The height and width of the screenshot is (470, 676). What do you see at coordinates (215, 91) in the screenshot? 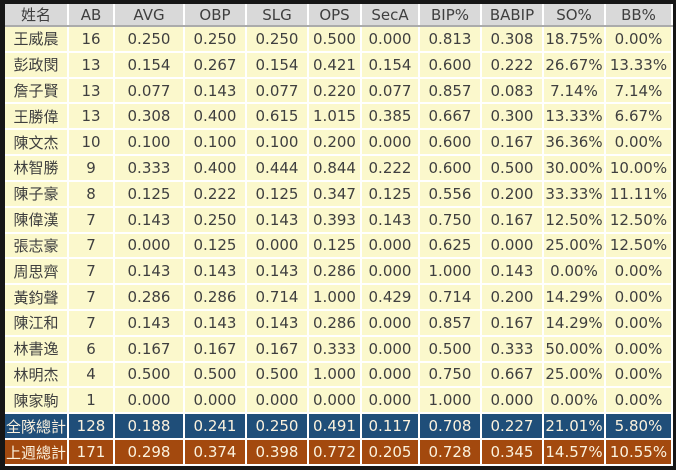
I see `stat-cell-obp: 0.143` at bounding box center [215, 91].